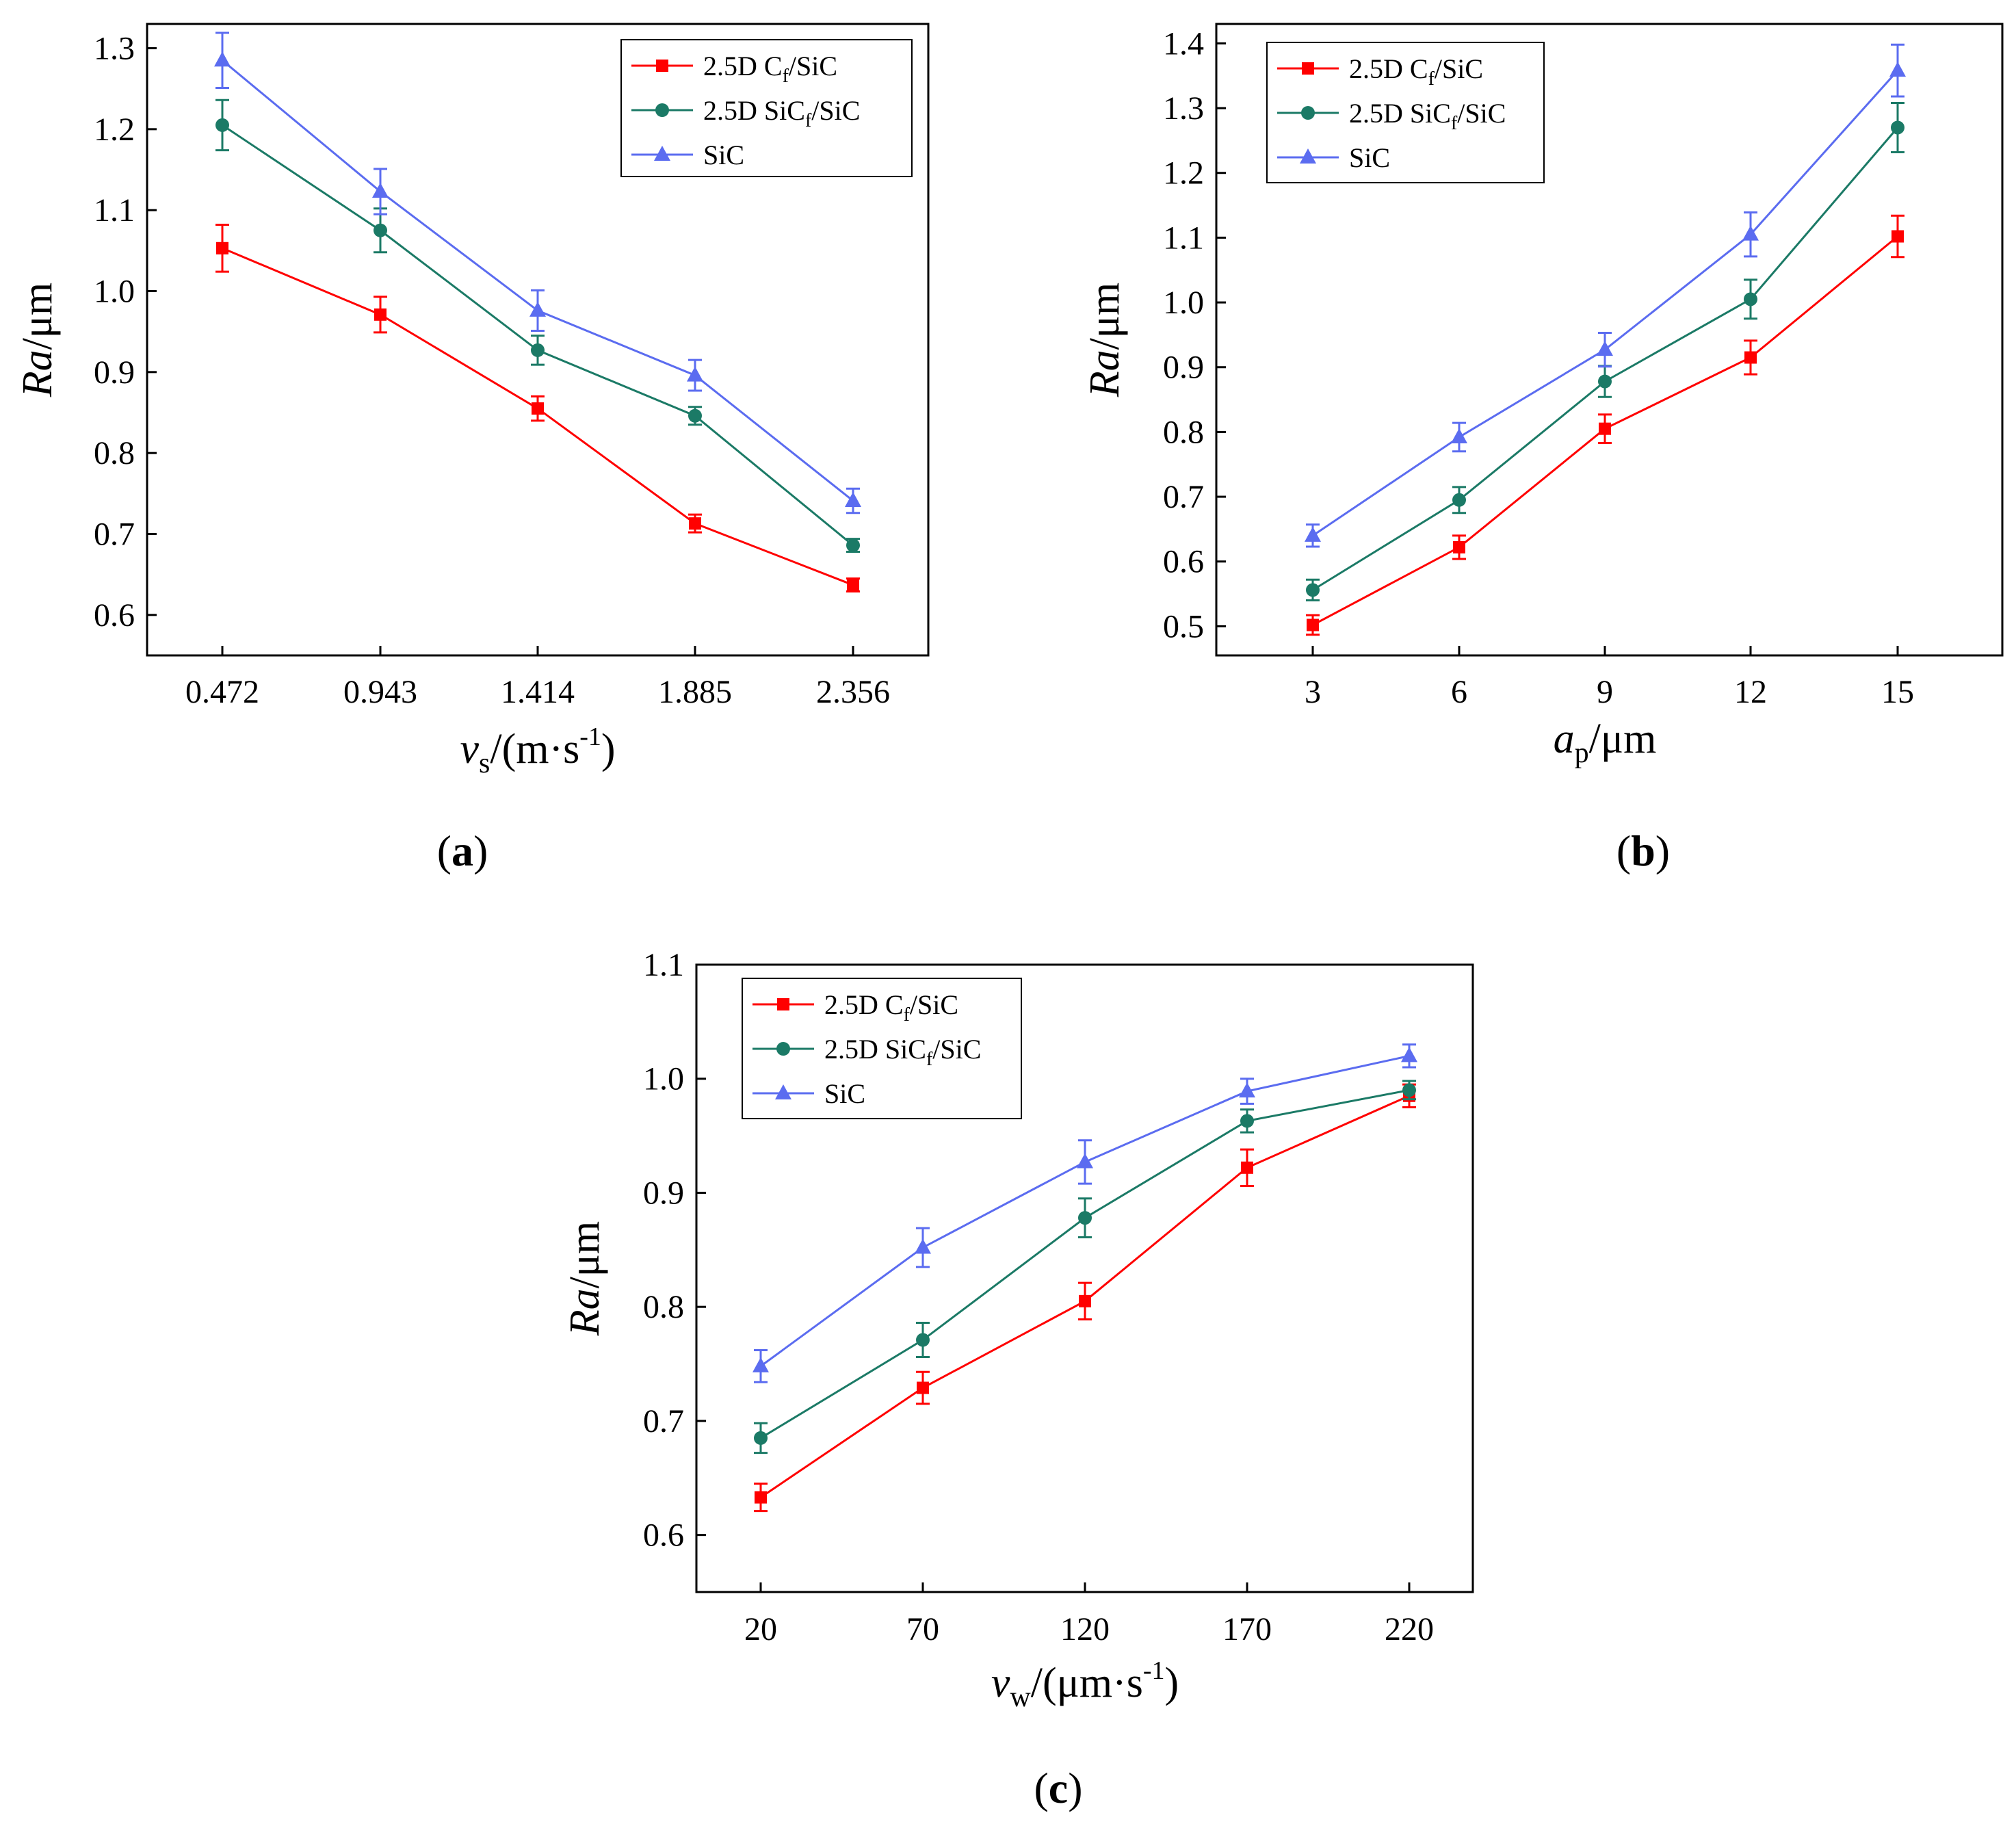 The image size is (2016, 1839). I want to click on y-axis-label-main: Ra, so click(1105, 373).